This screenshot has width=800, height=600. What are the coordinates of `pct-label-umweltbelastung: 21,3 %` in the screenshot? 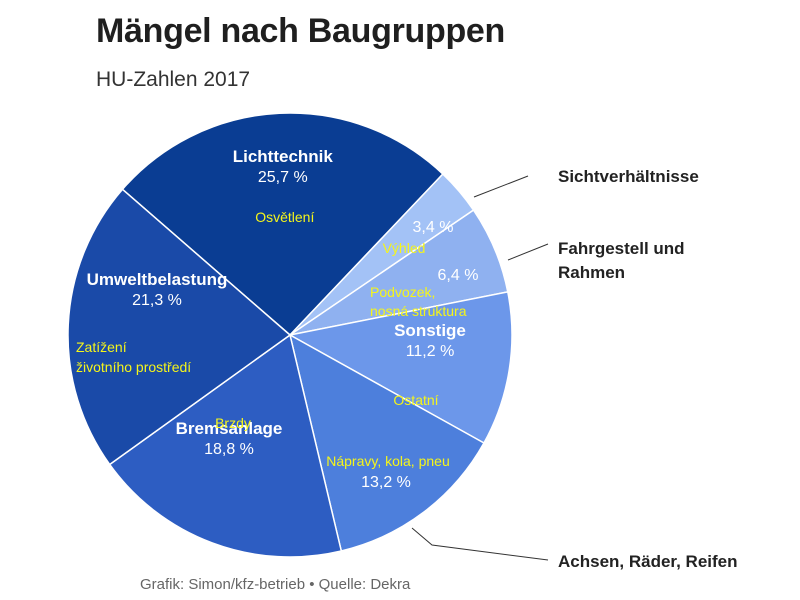 It's located at (157, 300).